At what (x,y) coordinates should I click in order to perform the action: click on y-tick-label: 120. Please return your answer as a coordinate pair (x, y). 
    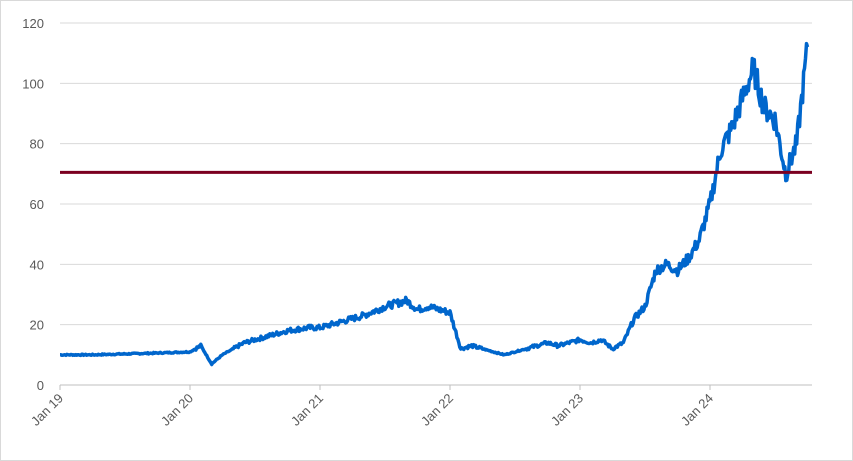
    Looking at the image, I should click on (33, 23).